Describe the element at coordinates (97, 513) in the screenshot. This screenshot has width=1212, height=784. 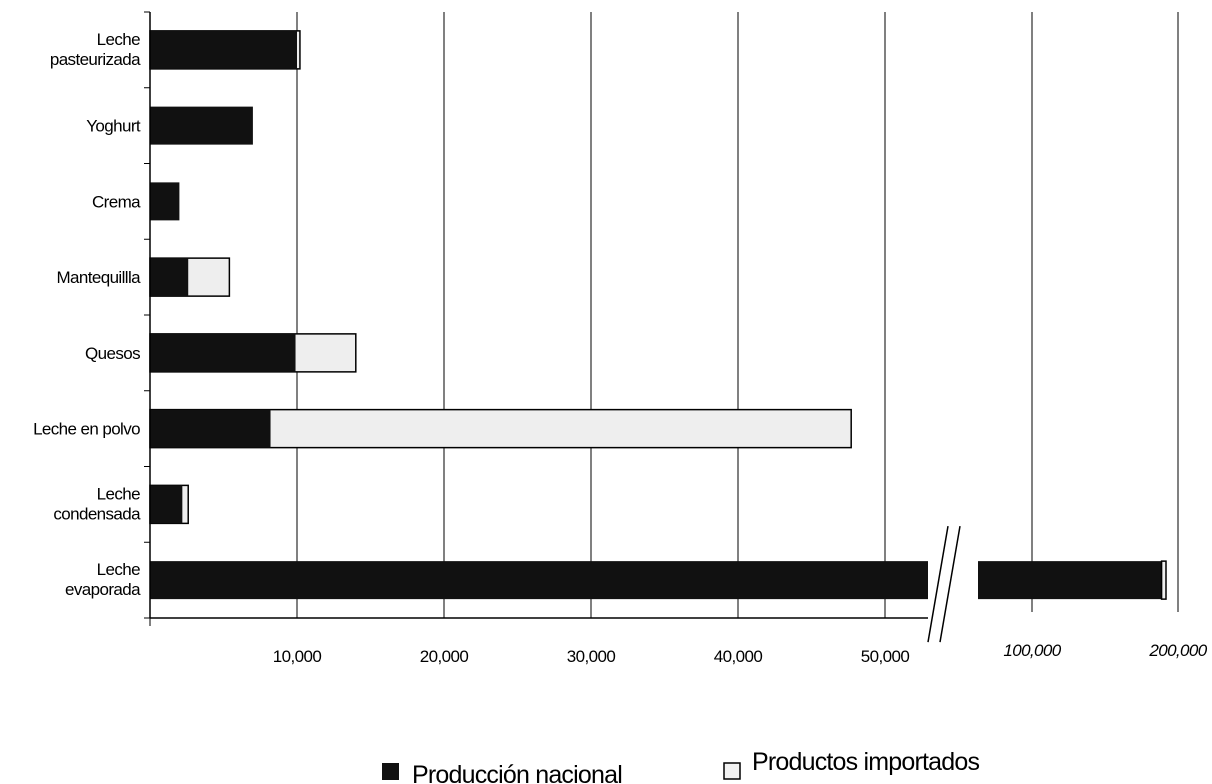
I see `category-label-line: condensada` at that location.